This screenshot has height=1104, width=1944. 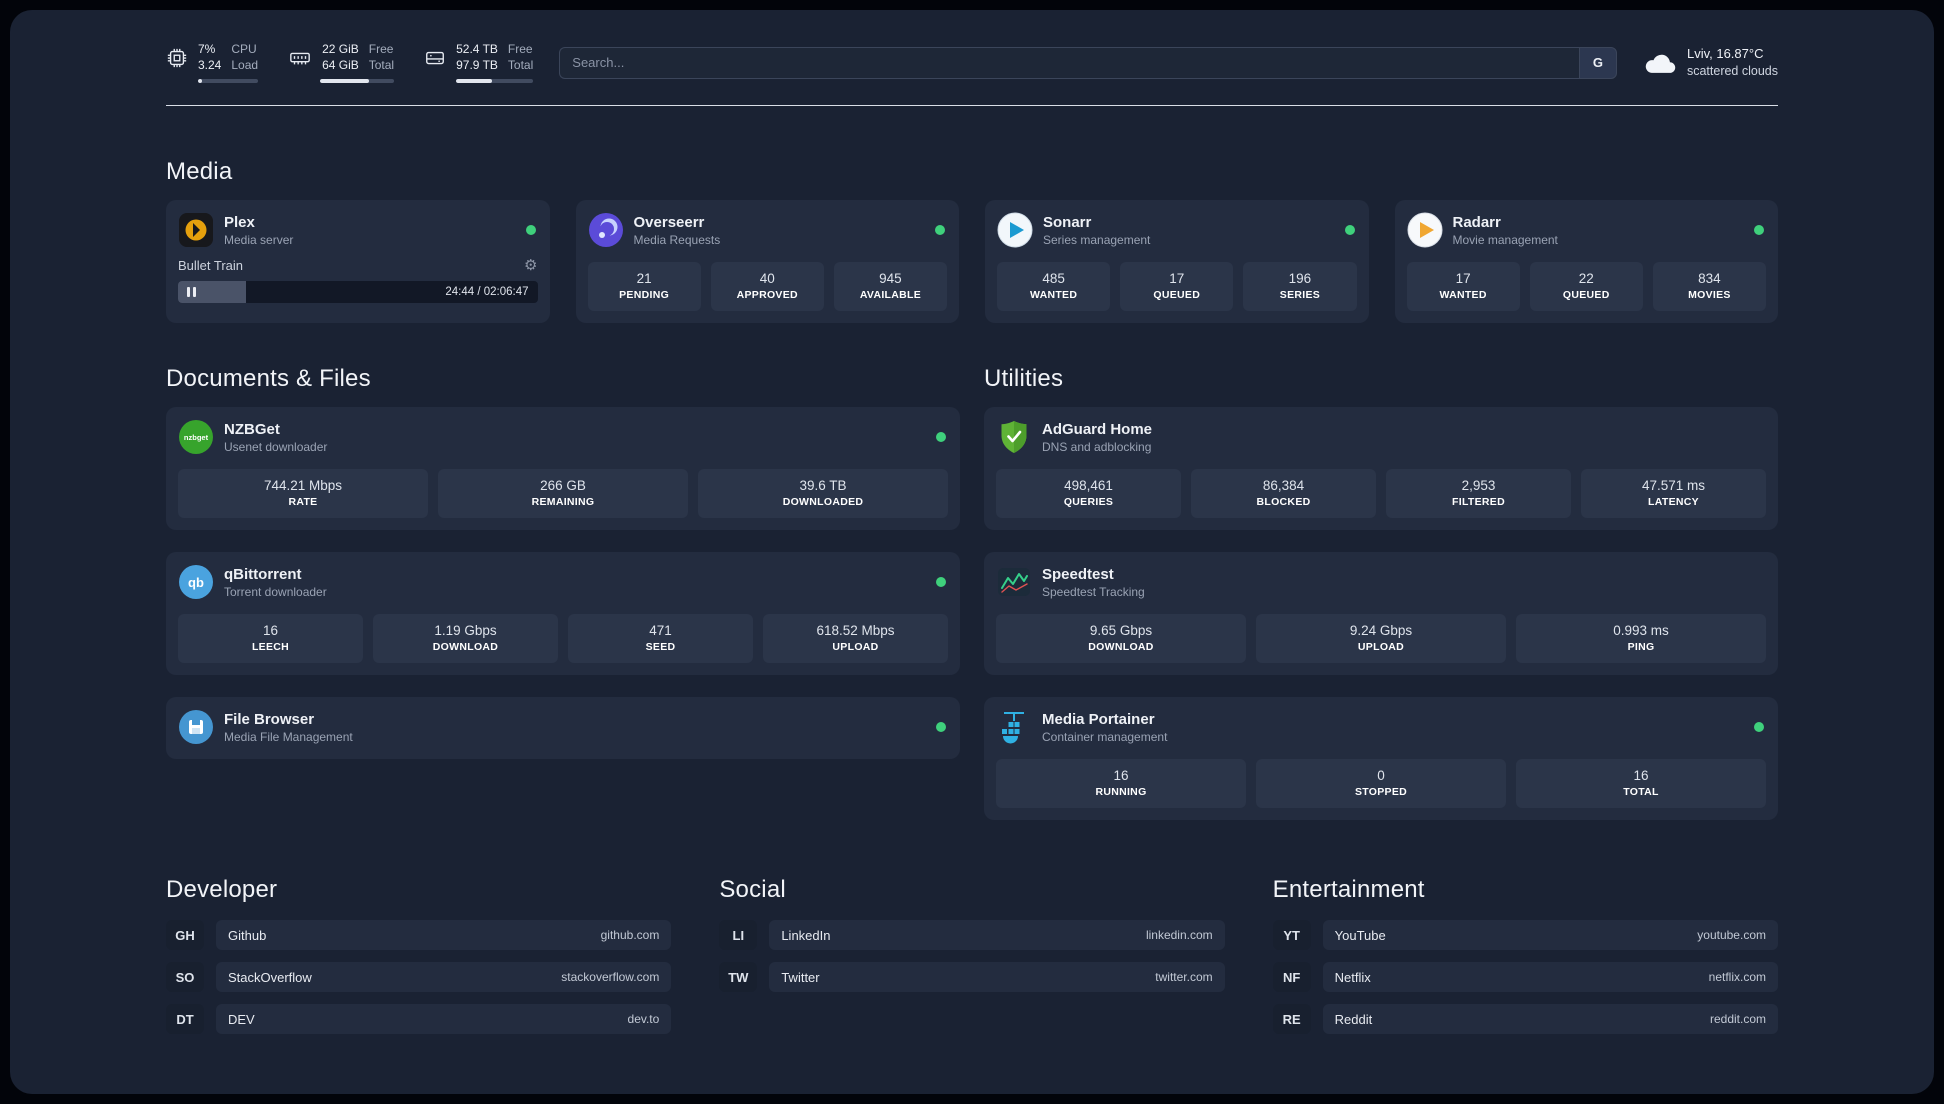 What do you see at coordinates (1121, 792) in the screenshot?
I see `stat-label: RUNNING` at bounding box center [1121, 792].